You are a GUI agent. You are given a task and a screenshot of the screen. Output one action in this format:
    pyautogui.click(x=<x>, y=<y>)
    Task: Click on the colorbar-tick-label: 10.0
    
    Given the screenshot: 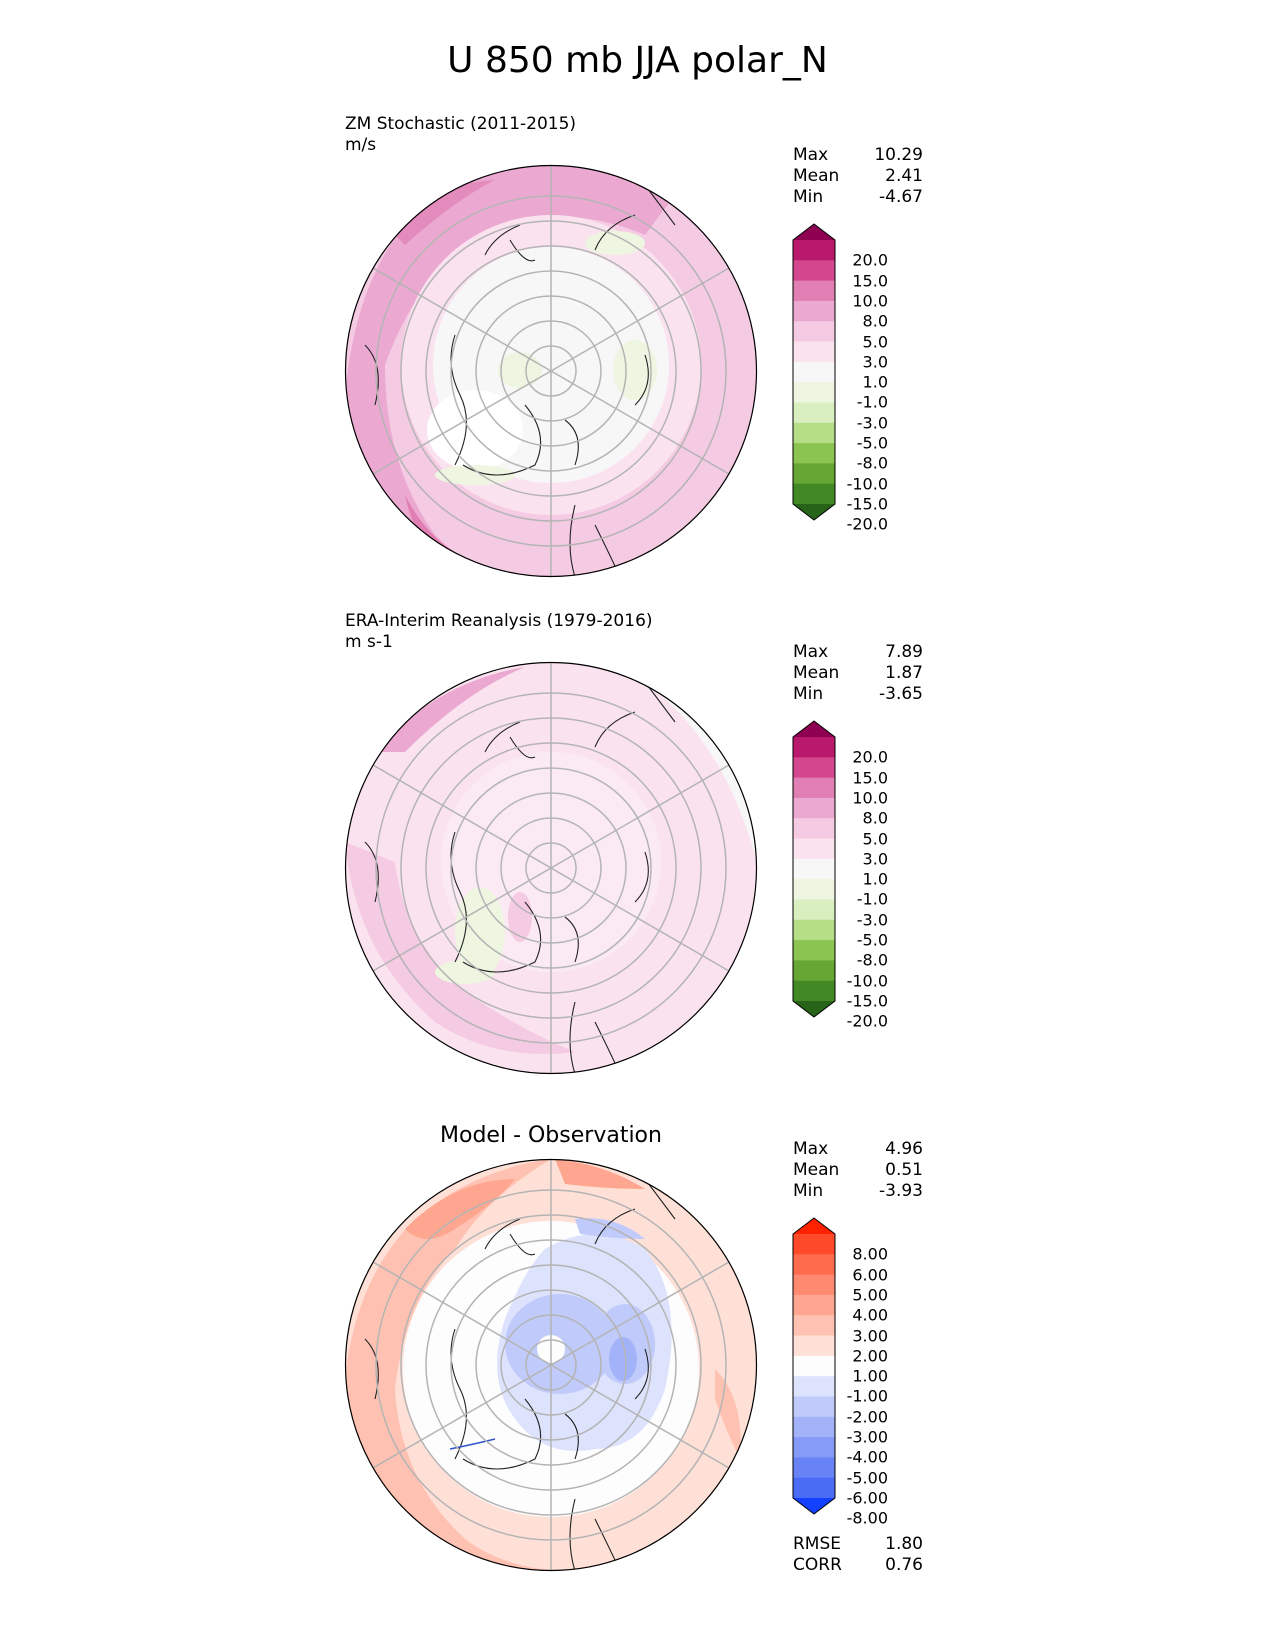 What is the action you would take?
    pyautogui.click(x=870, y=798)
    